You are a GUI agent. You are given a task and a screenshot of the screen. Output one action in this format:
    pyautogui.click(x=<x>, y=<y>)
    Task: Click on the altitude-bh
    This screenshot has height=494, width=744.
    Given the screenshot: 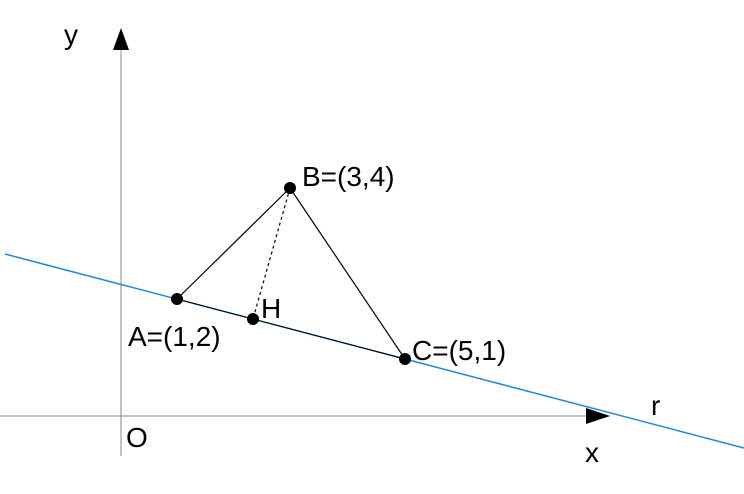 What is the action you would take?
    pyautogui.click(x=271, y=253)
    